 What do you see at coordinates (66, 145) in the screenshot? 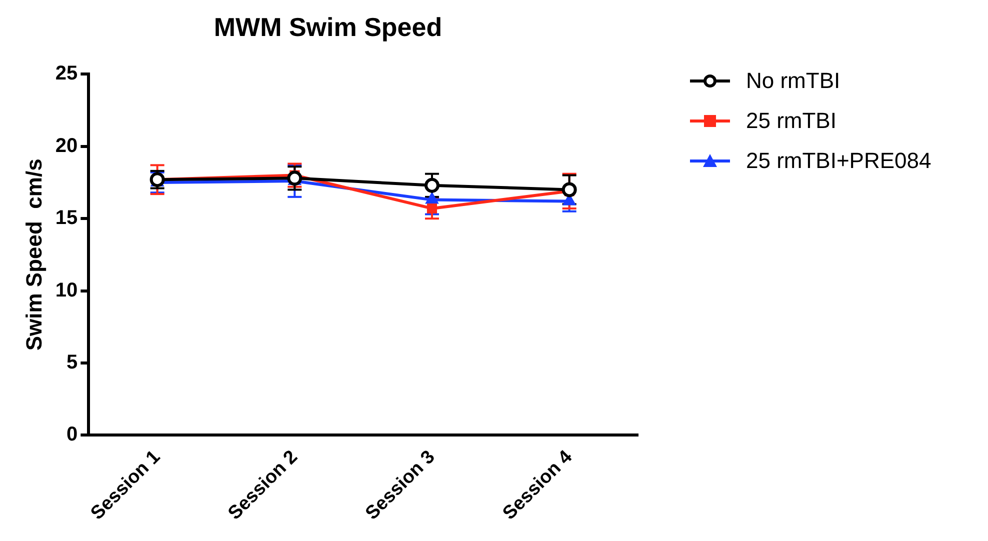
I see `y-tick-label: 20` at bounding box center [66, 145].